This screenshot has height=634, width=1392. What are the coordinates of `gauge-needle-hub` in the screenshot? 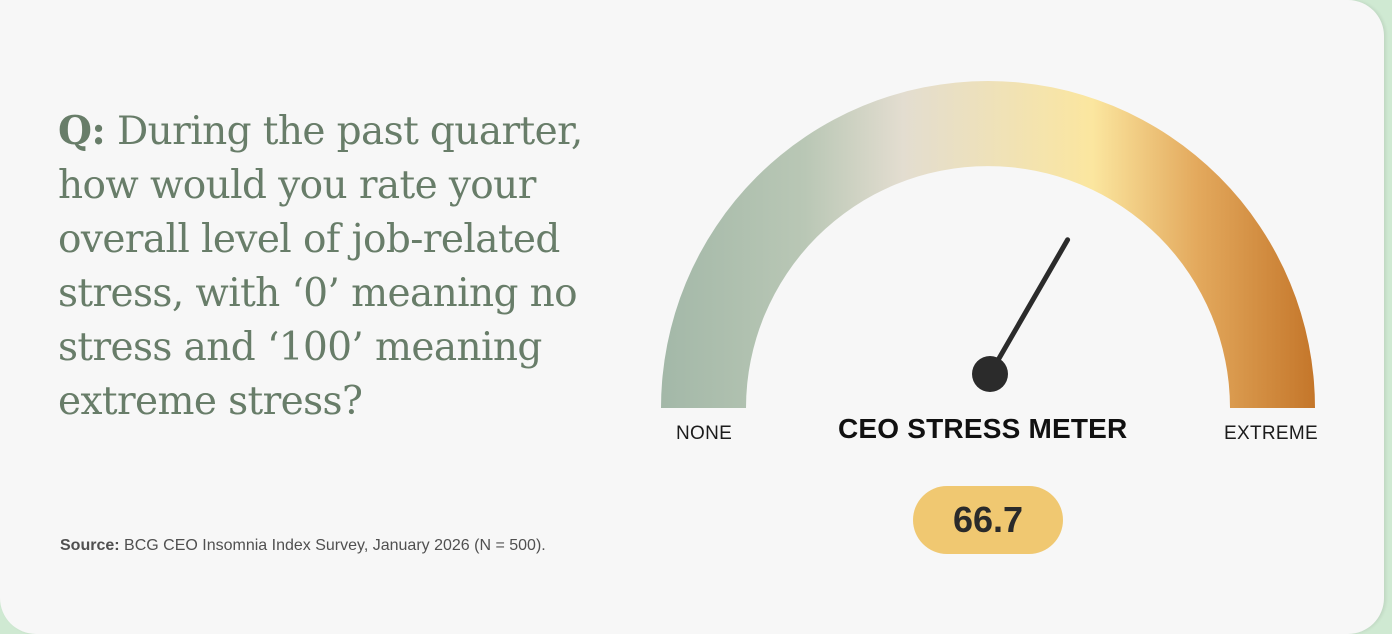 It's located at (990, 374).